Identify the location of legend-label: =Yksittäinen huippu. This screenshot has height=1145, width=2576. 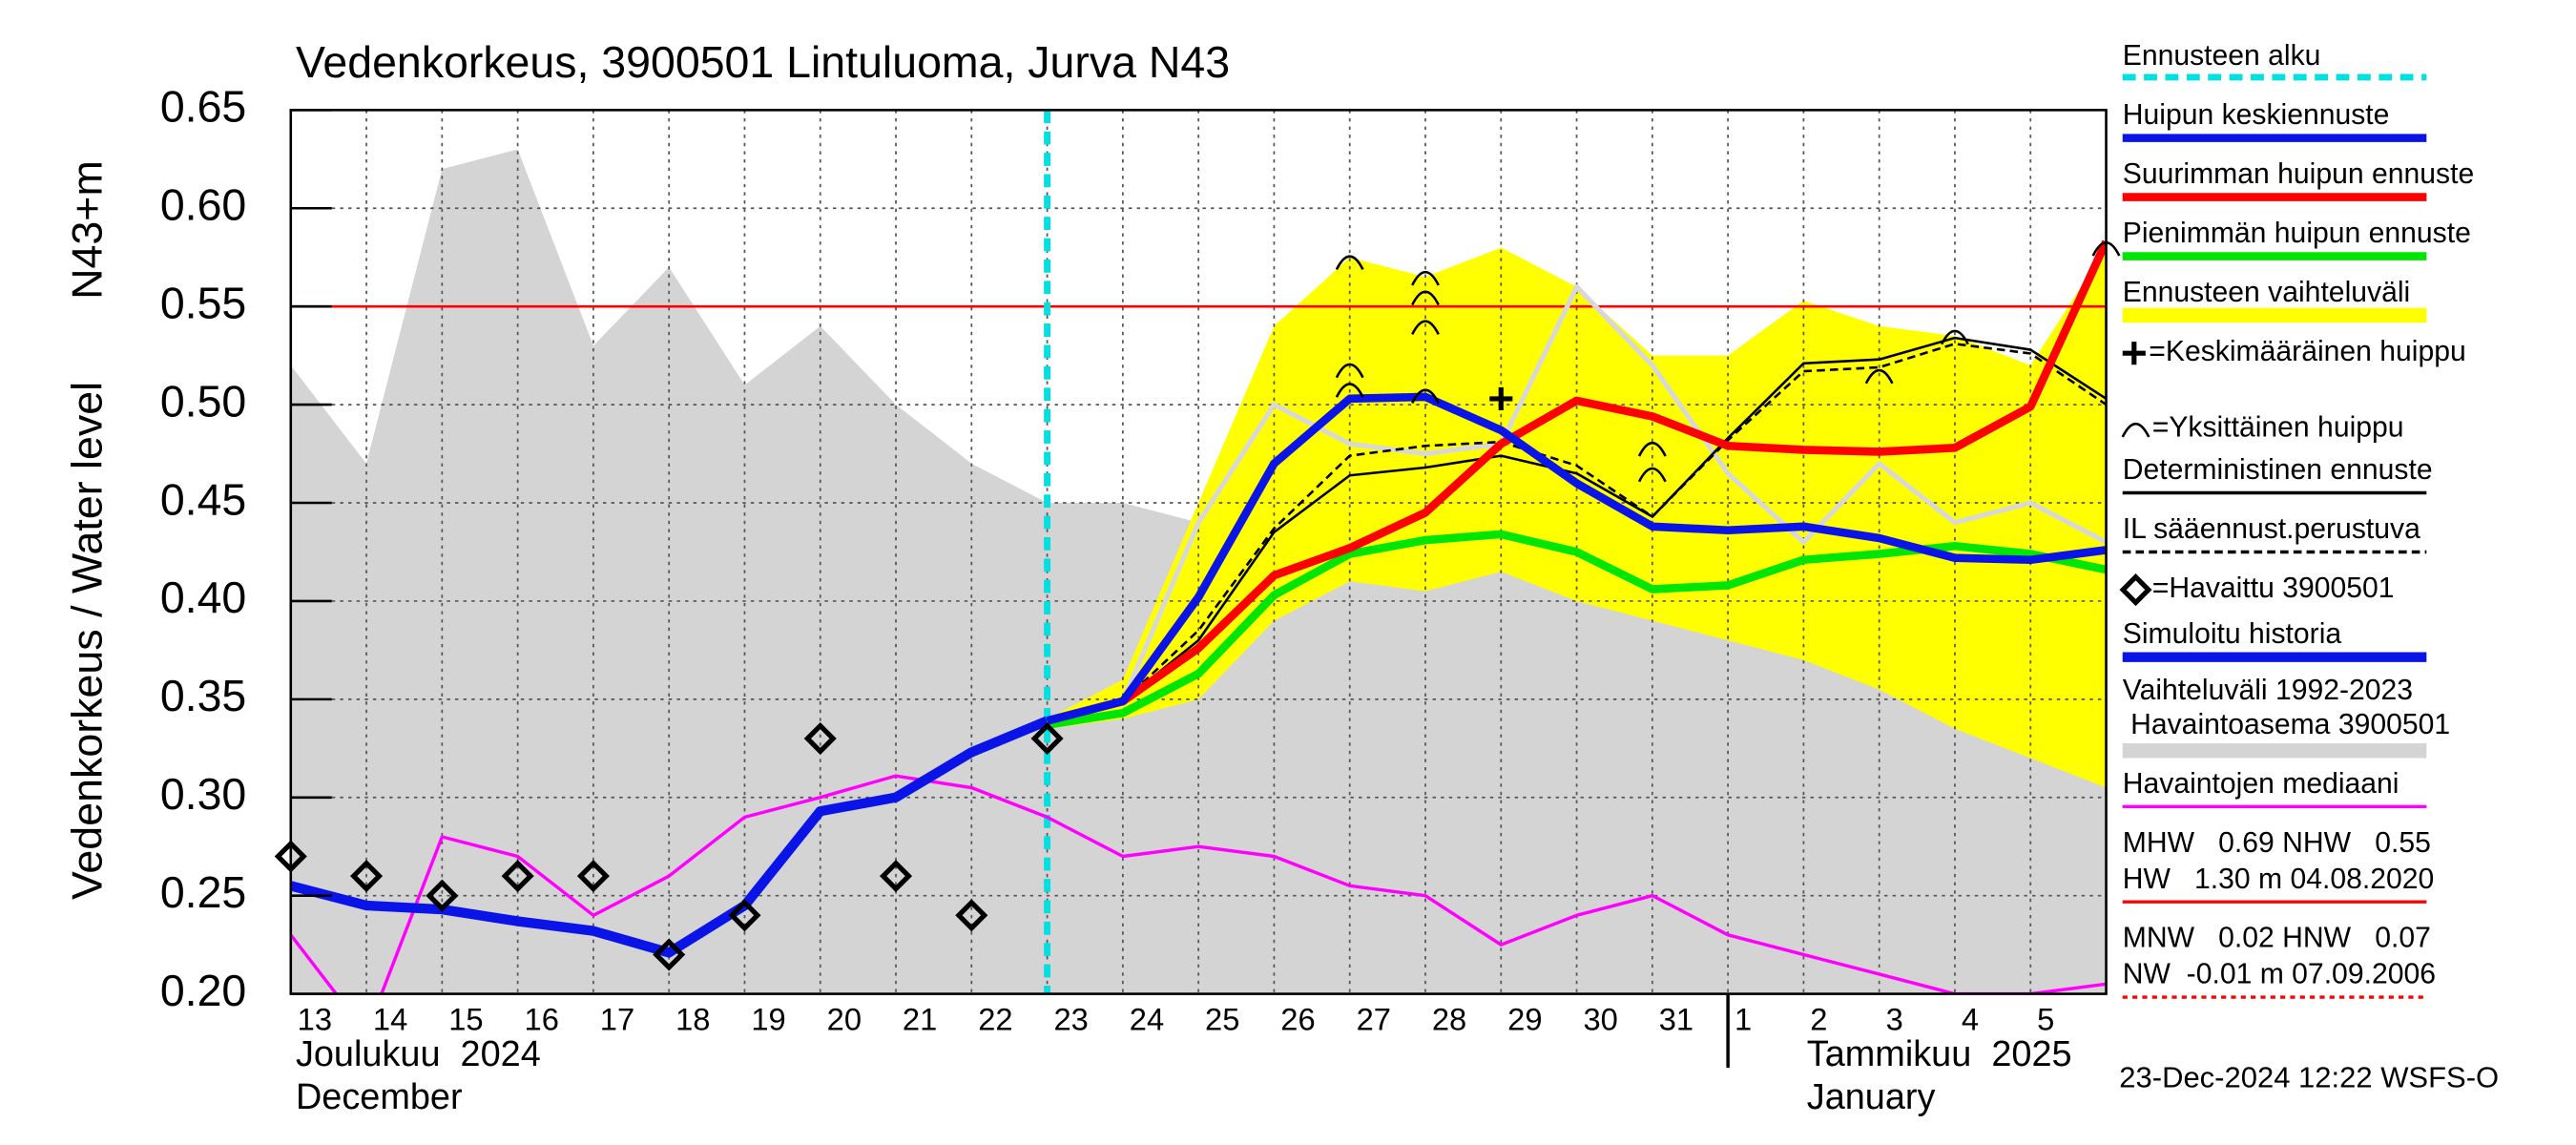
(2278, 427).